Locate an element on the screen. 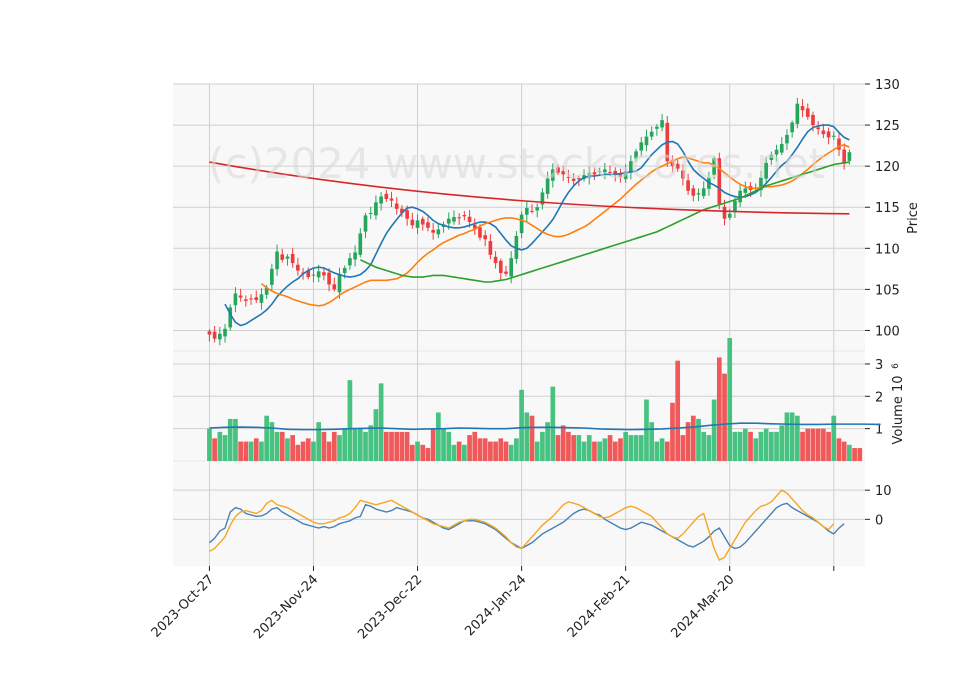 This screenshot has height=694, width=960. volume-axis-label: Volume 10 is located at coordinates (898, 409).